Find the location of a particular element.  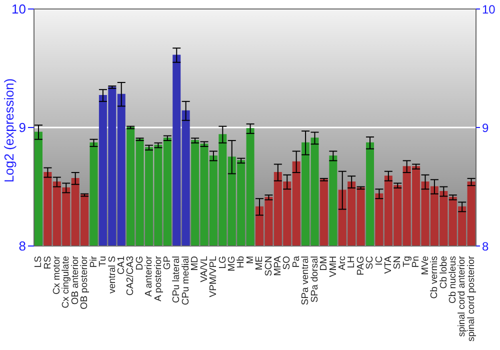

x-tick-label: VA/VL is located at coordinates (204, 269).